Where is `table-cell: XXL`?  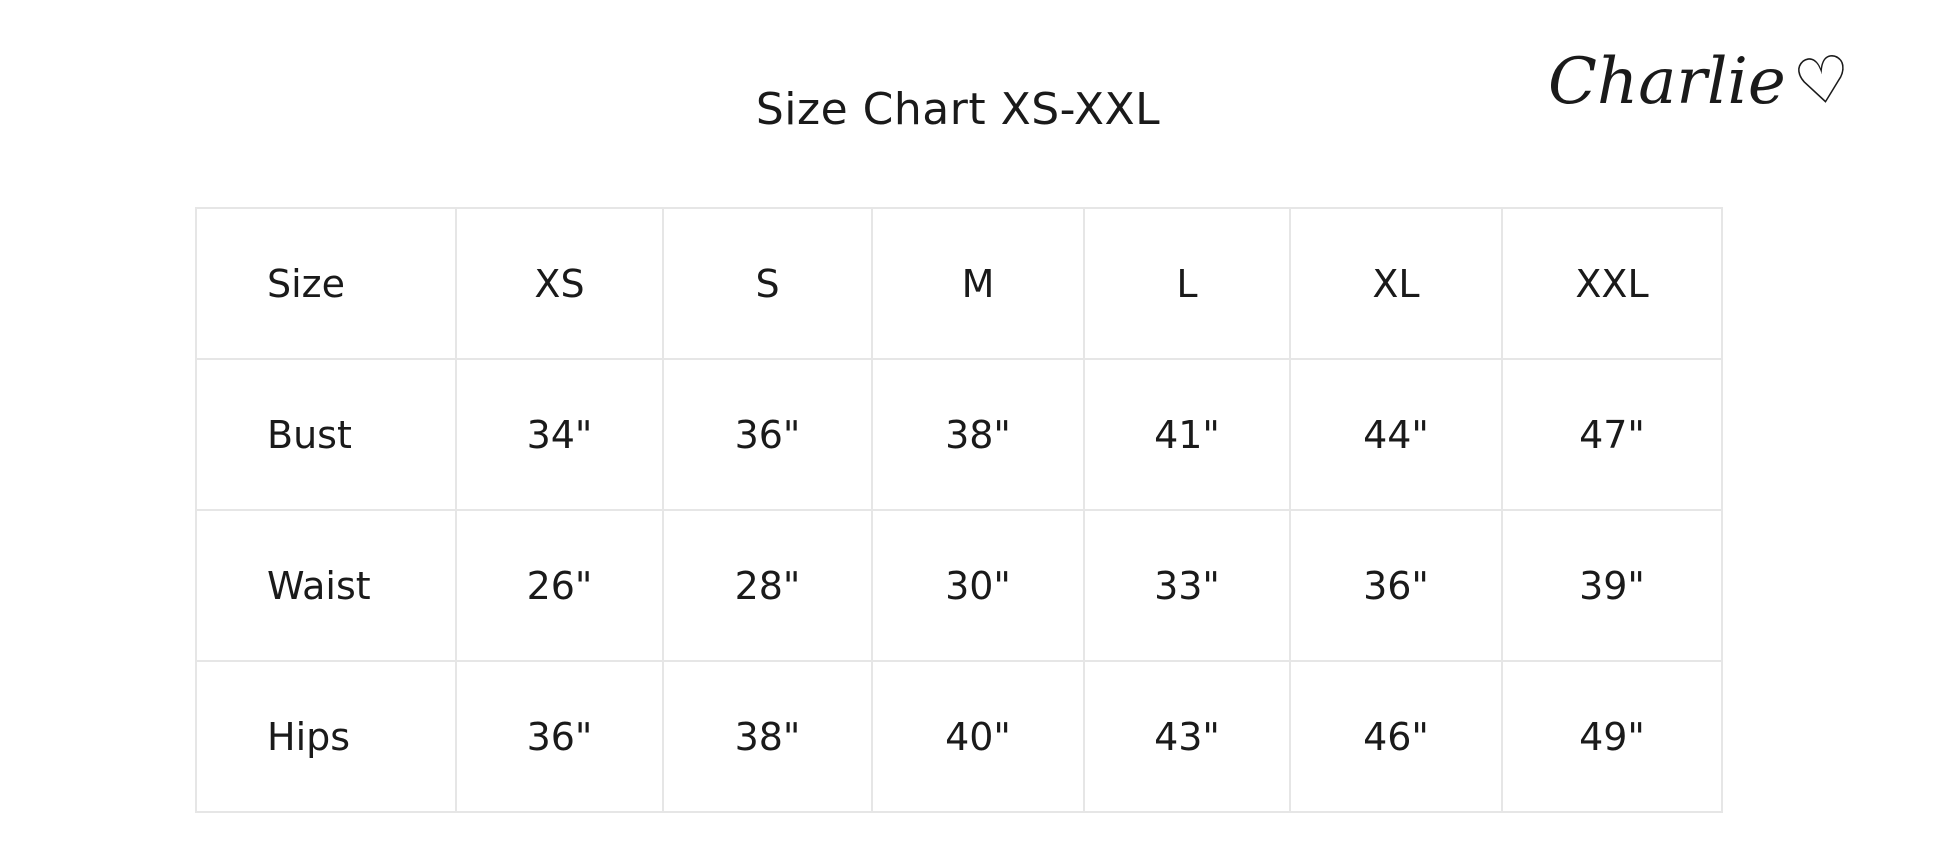 table-cell: XXL is located at coordinates (1612, 283).